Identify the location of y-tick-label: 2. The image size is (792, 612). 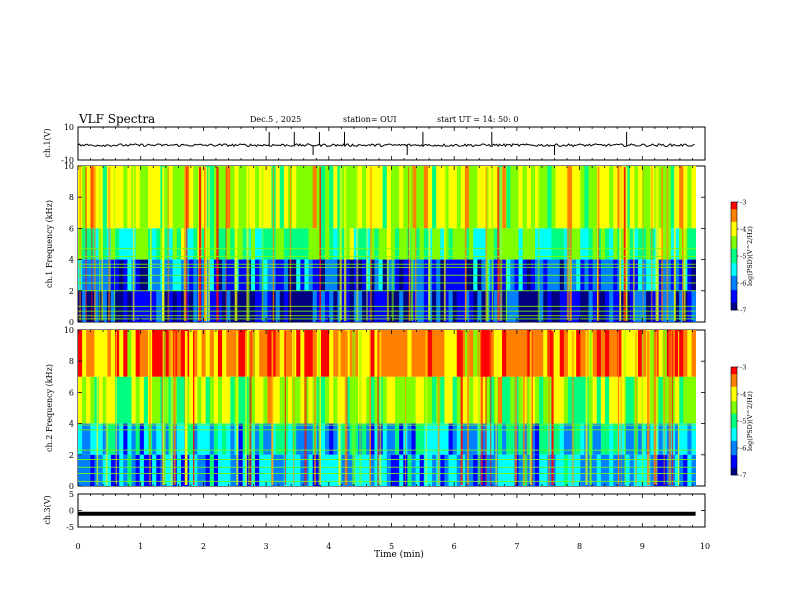
(71, 455).